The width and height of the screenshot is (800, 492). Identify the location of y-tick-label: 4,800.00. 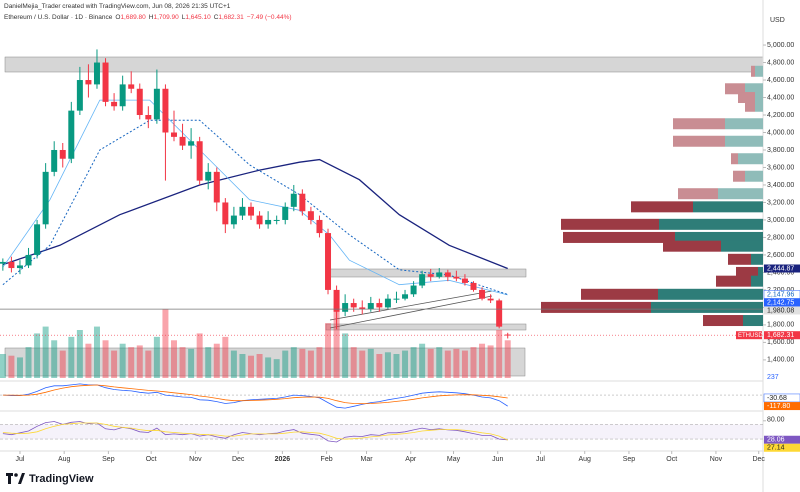
(780, 62).